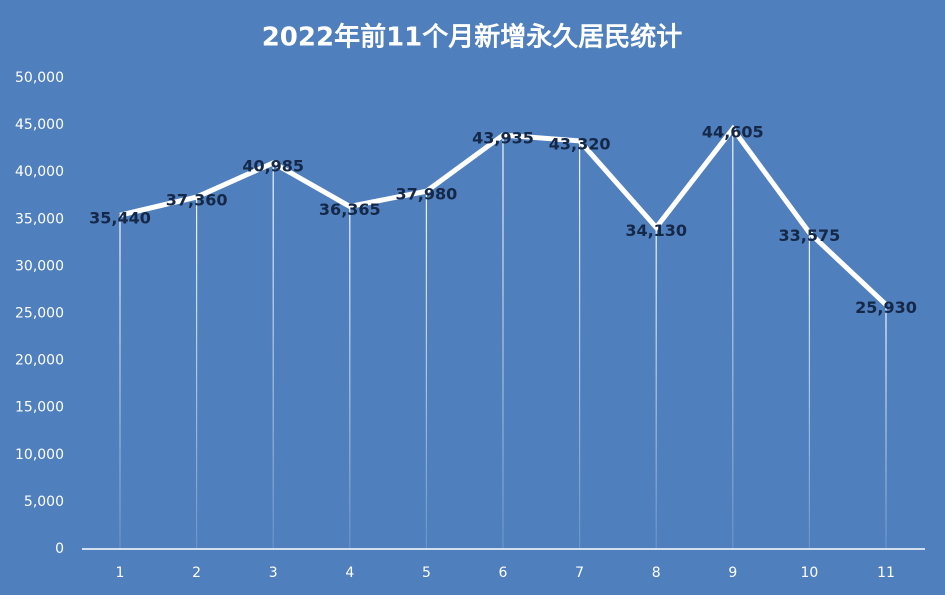 This screenshot has width=945, height=595. Describe the element at coordinates (39, 172) in the screenshot. I see `y-tick-label: 40,000` at that location.